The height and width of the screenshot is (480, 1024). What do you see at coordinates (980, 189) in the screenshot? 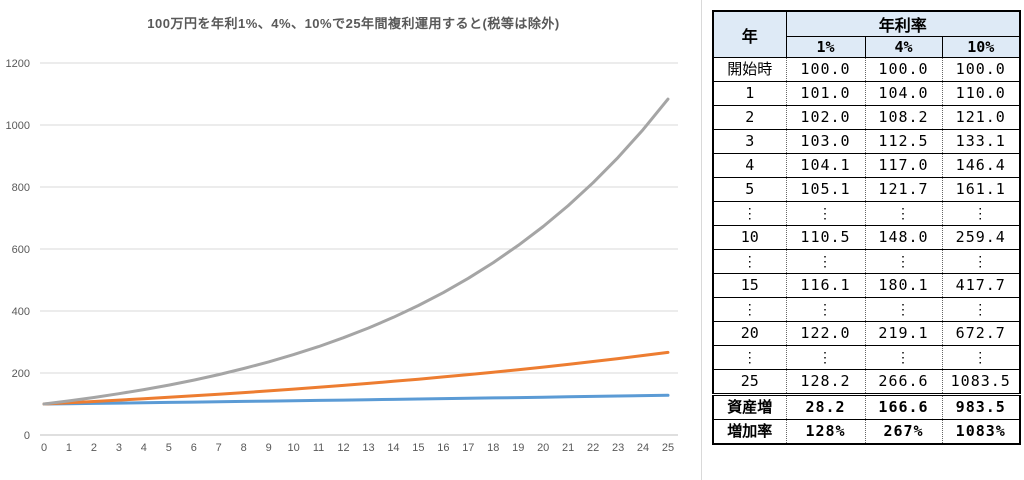
I see `value-cell: 161.1` at bounding box center [980, 189].